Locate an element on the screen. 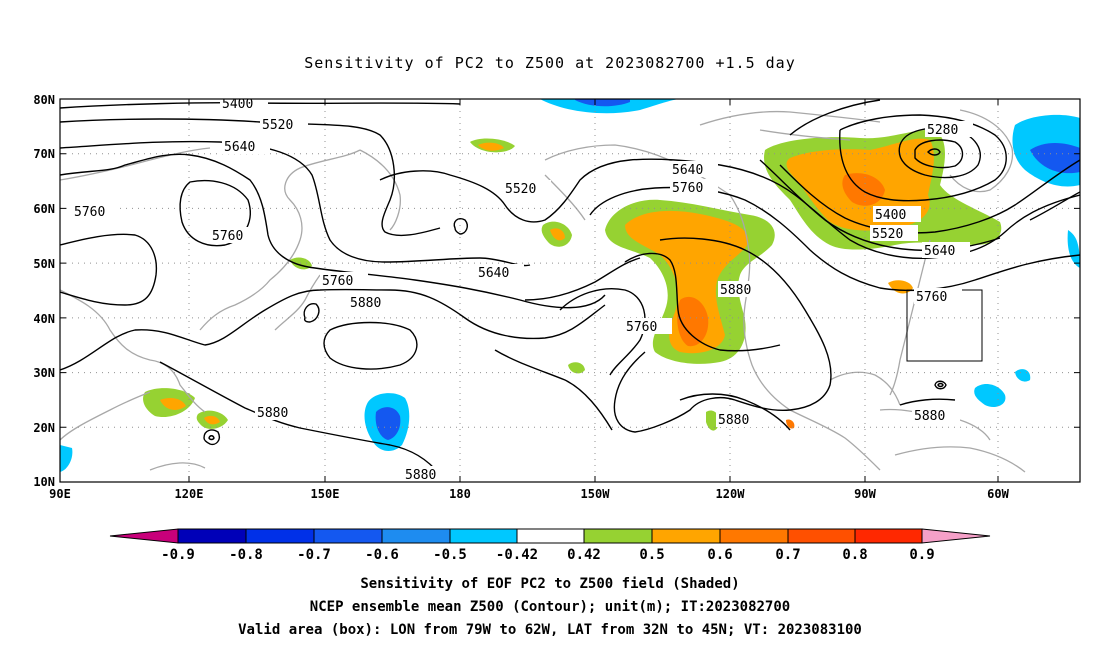 This screenshot has width=1100, height=650. lat-label: 60N is located at coordinates (44, 209).